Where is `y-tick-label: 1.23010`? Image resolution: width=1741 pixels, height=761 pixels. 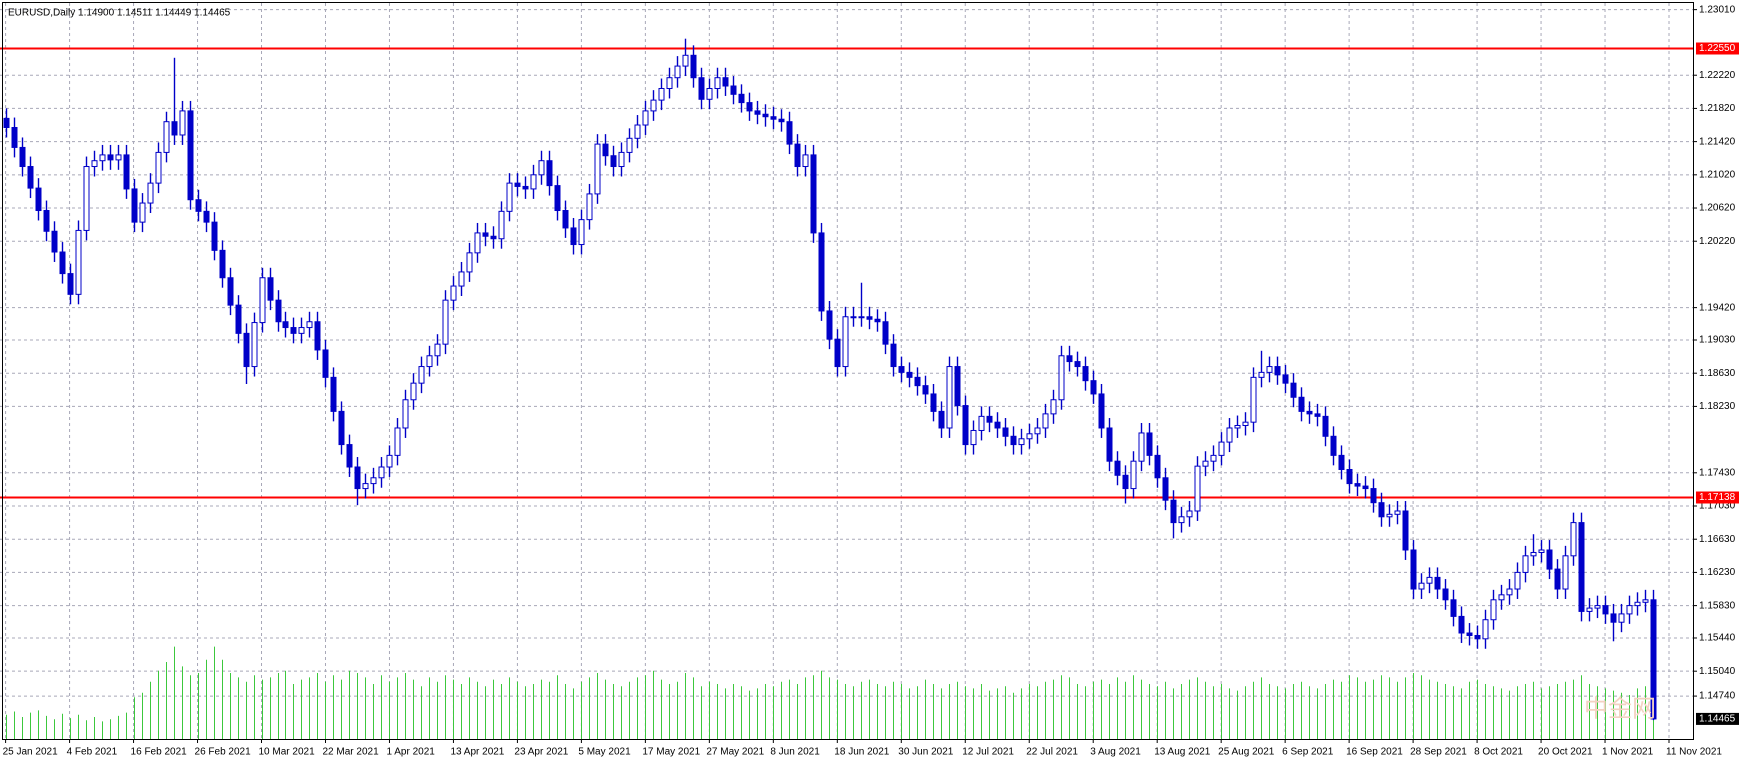
y-tick-label: 1.23010 is located at coordinates (1717, 9).